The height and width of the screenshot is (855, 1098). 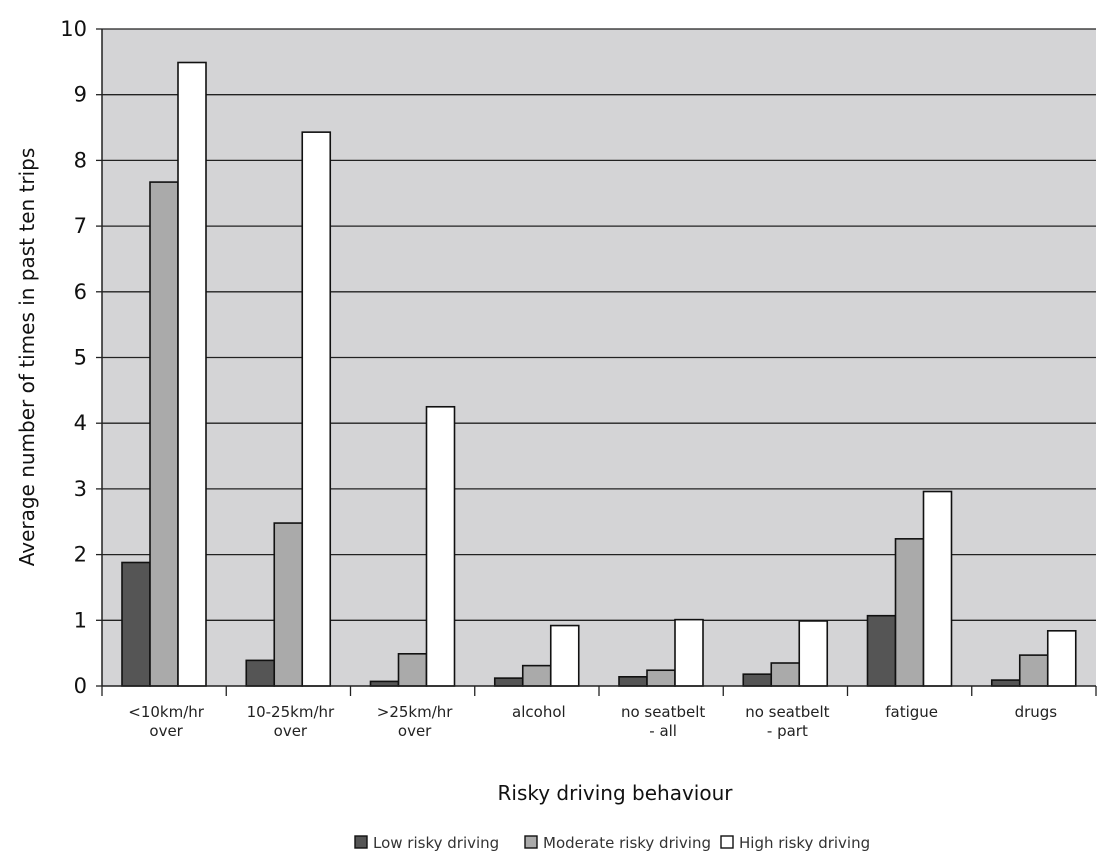 What do you see at coordinates (627, 843) in the screenshot?
I see `legend-label: Moderate risky driving` at bounding box center [627, 843].